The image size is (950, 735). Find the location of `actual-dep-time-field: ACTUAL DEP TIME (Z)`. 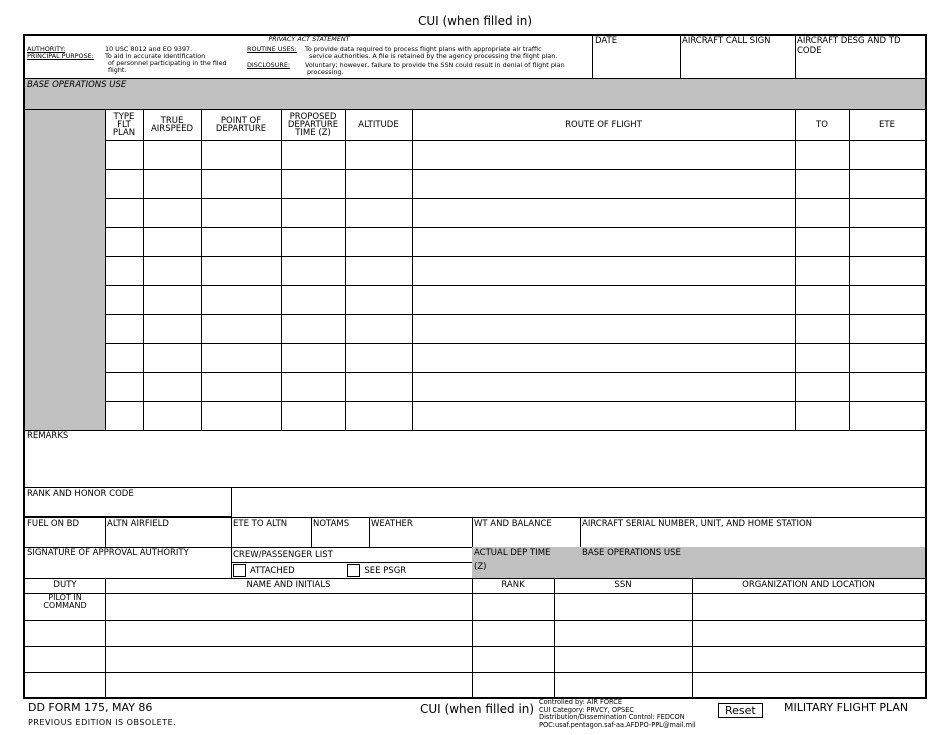

actual-dep-time-field: ACTUAL DEP TIME (Z) is located at coordinates (526, 563).